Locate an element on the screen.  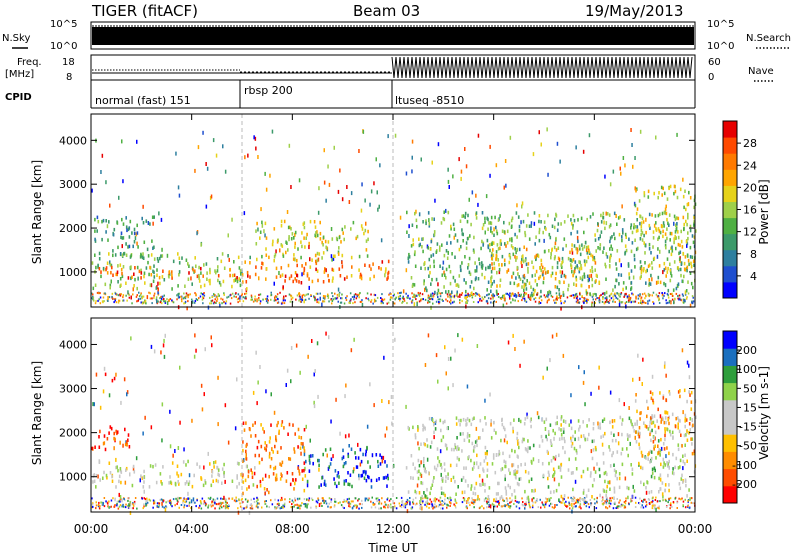
colorbar-tick-label: 20 is located at coordinates (750, 187).